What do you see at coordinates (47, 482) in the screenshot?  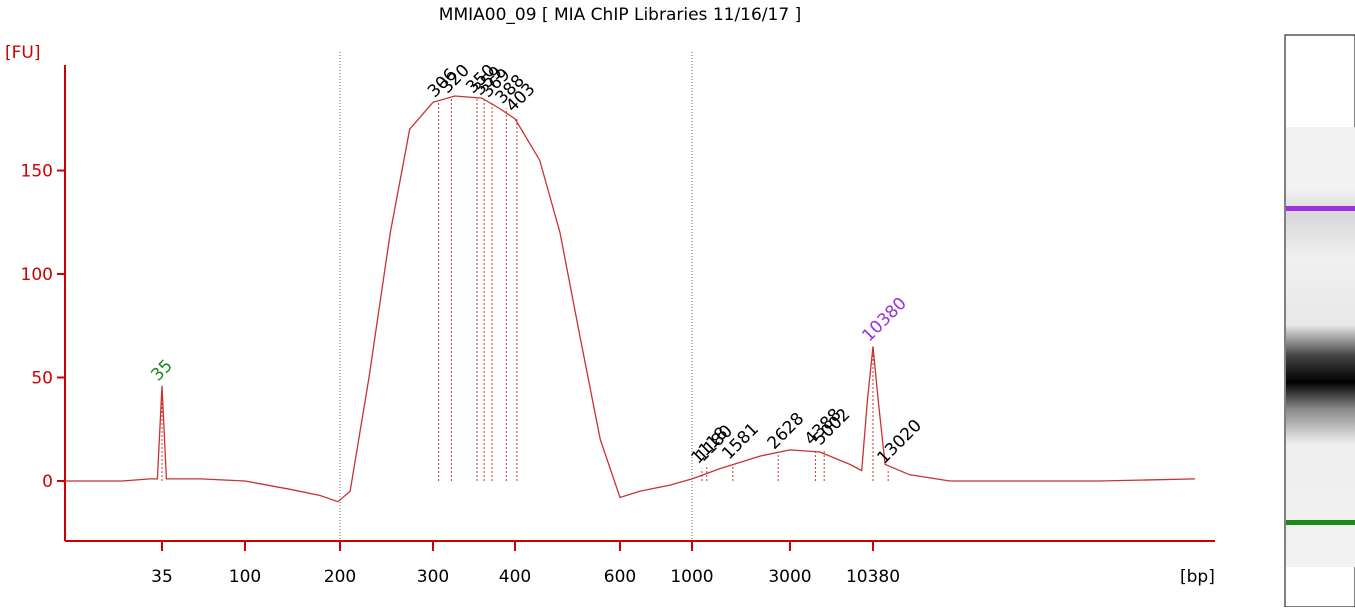 I see `y-tick-label: 0` at bounding box center [47, 482].